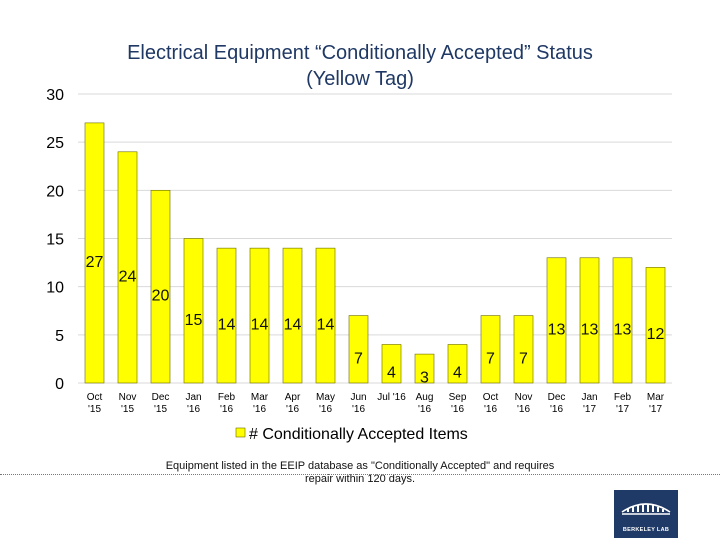 The image size is (720, 540). What do you see at coordinates (128, 276) in the screenshot?
I see `data-label: 24` at bounding box center [128, 276].